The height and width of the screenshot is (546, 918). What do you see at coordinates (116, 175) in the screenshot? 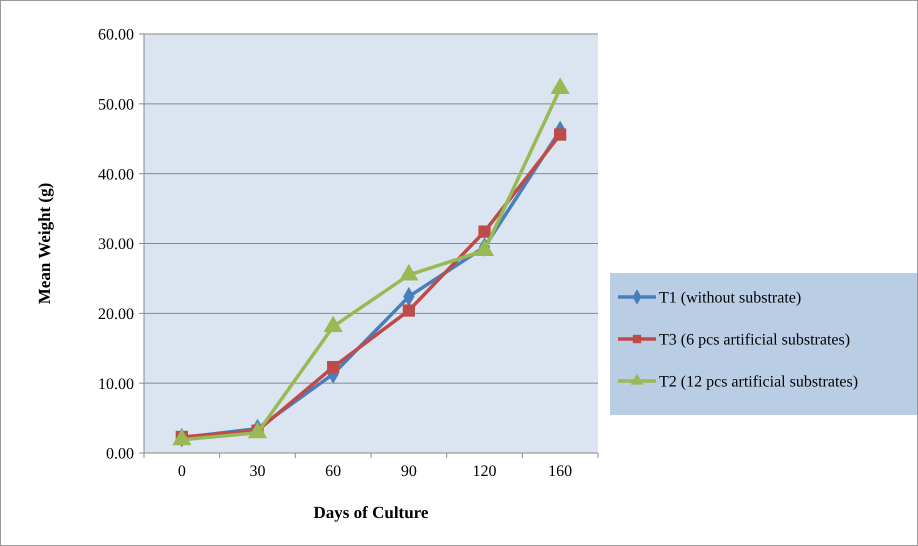
I see `y-tick-label: 40.00` at bounding box center [116, 175].